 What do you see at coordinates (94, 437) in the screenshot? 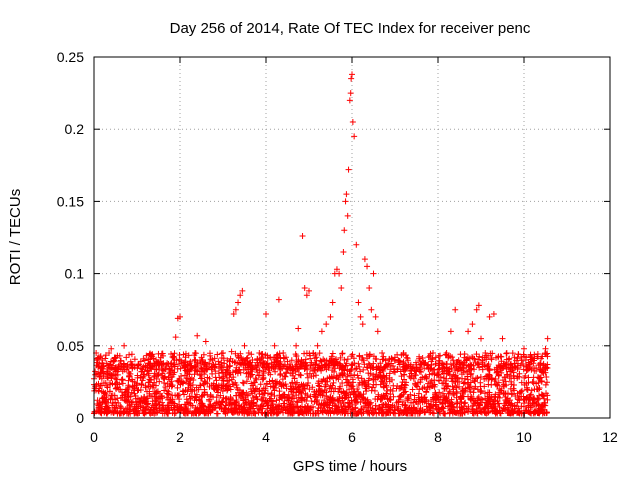
I see `x-tick-label: 0` at bounding box center [94, 437].